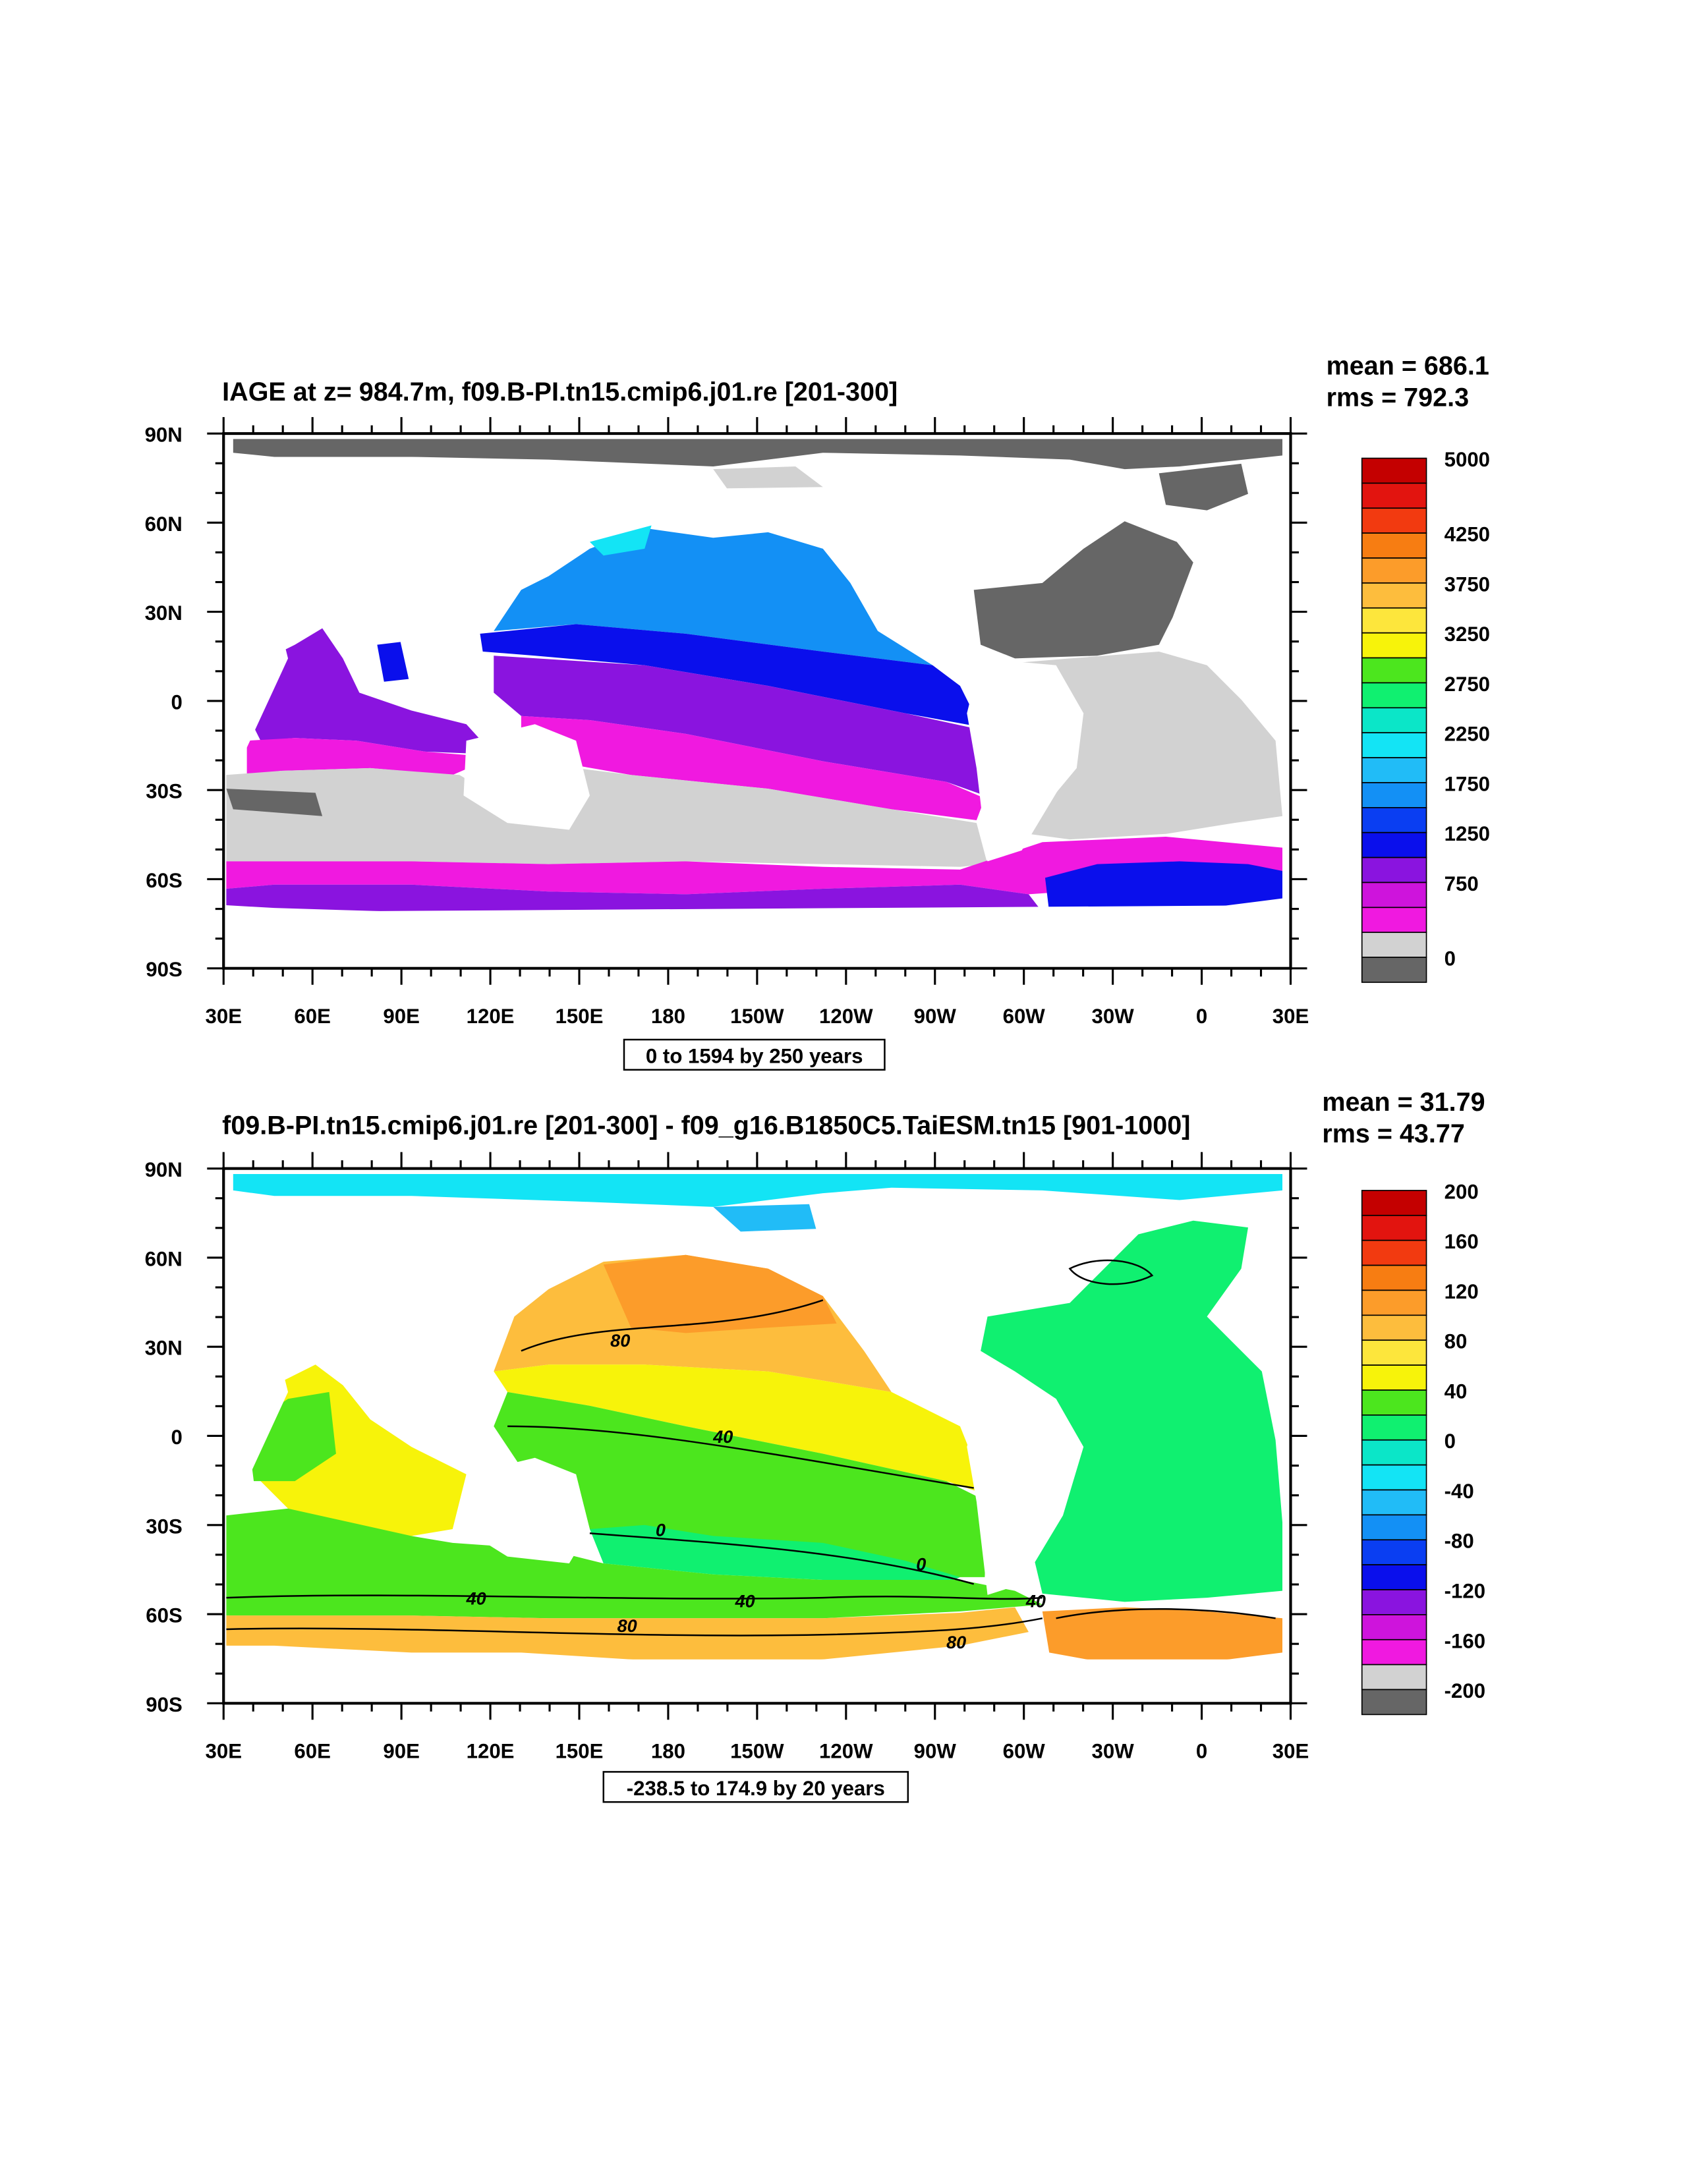 Image resolution: width=1687 pixels, height=2184 pixels. What do you see at coordinates (1162, 1637) in the screenshot?
I see `weddell-orange` at bounding box center [1162, 1637].